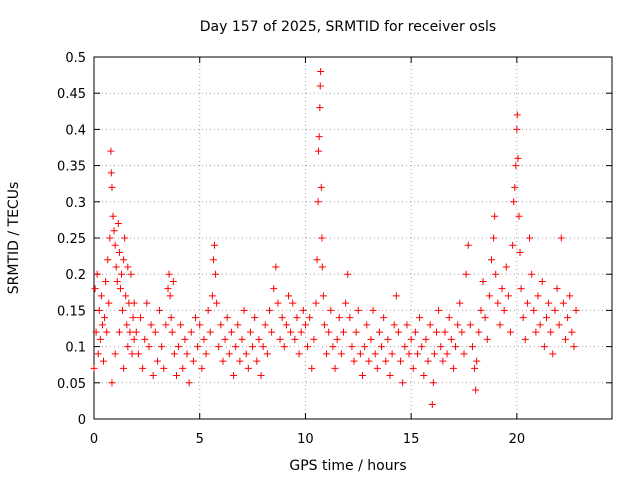 This screenshot has height=480, width=640. I want to click on x-tick-label: 5, so click(200, 439).